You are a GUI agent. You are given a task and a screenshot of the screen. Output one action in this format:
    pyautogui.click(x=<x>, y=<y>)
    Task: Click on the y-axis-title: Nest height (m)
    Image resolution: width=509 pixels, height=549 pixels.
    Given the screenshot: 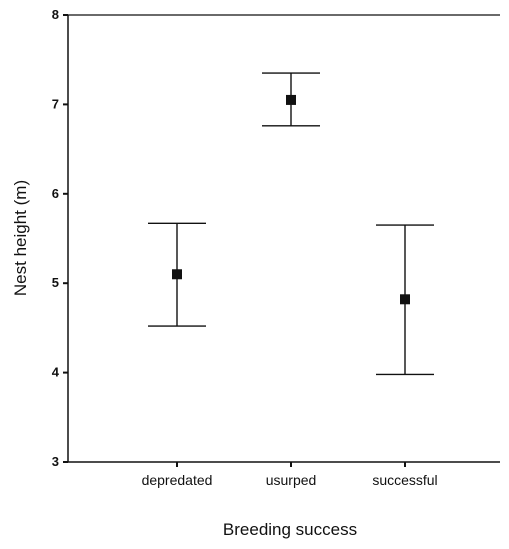 What is the action you would take?
    pyautogui.click(x=20, y=238)
    